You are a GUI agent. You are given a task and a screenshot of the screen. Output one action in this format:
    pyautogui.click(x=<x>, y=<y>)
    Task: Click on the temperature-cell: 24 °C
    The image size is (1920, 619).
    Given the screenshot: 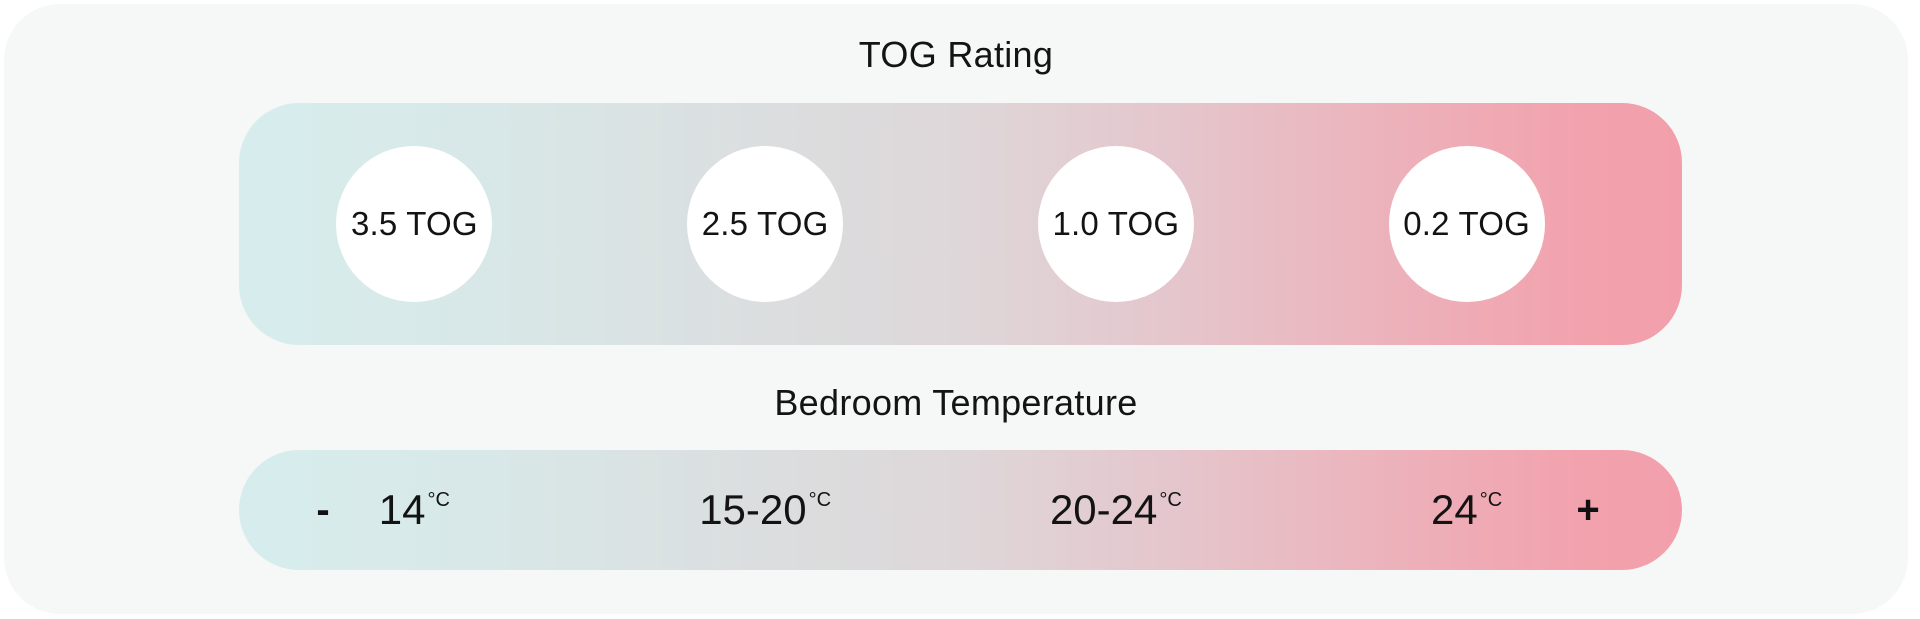 What is the action you would take?
    pyautogui.click(x=1466, y=510)
    